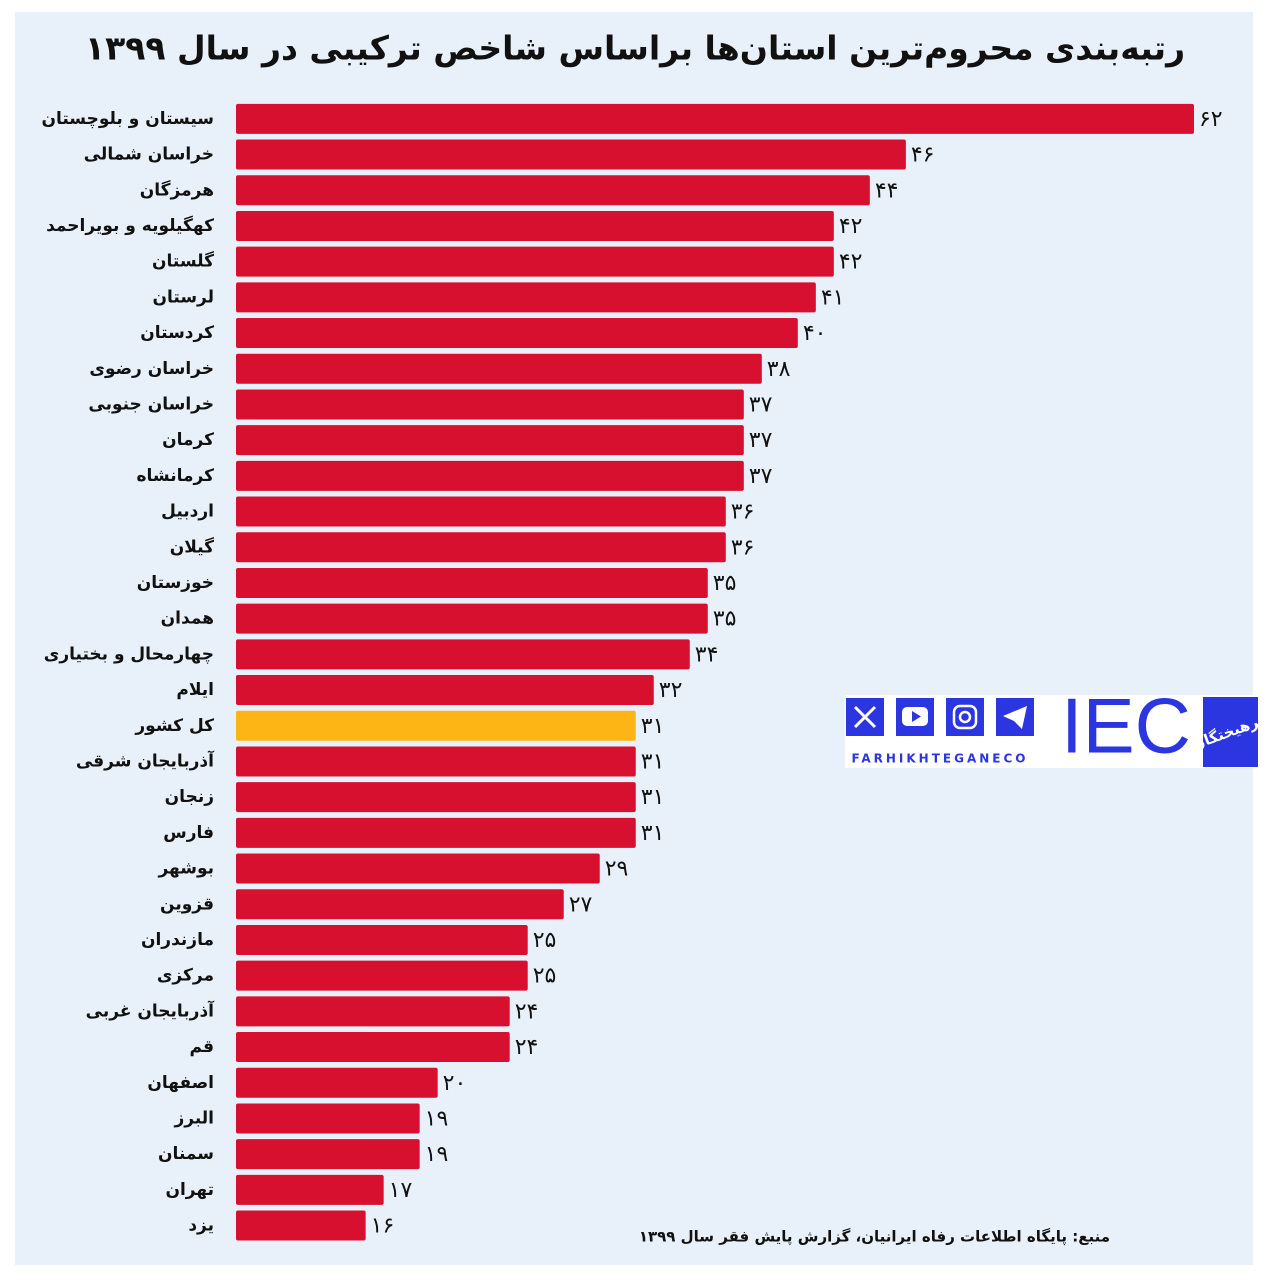 This screenshot has height=1280, width=1270. I want to click on value-label: ۴۶, so click(923, 155).